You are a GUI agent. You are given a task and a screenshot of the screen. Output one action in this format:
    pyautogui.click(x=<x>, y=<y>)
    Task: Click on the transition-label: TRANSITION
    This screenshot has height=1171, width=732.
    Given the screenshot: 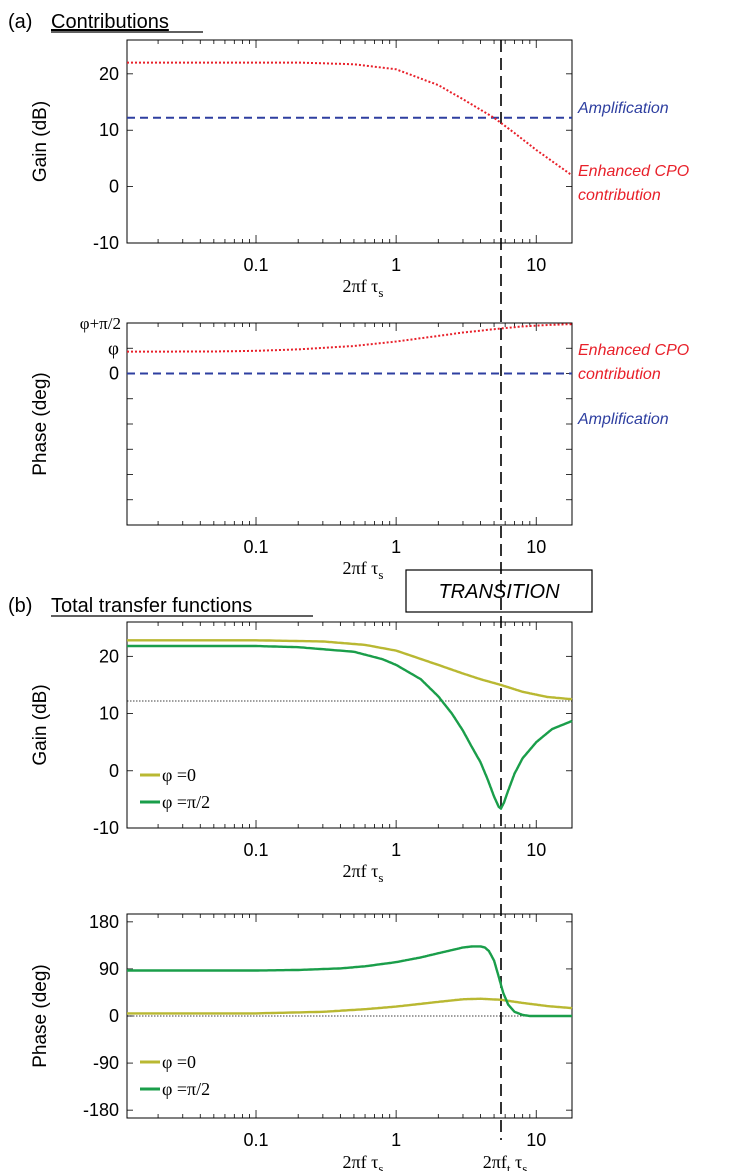 What is the action you would take?
    pyautogui.click(x=499, y=592)
    